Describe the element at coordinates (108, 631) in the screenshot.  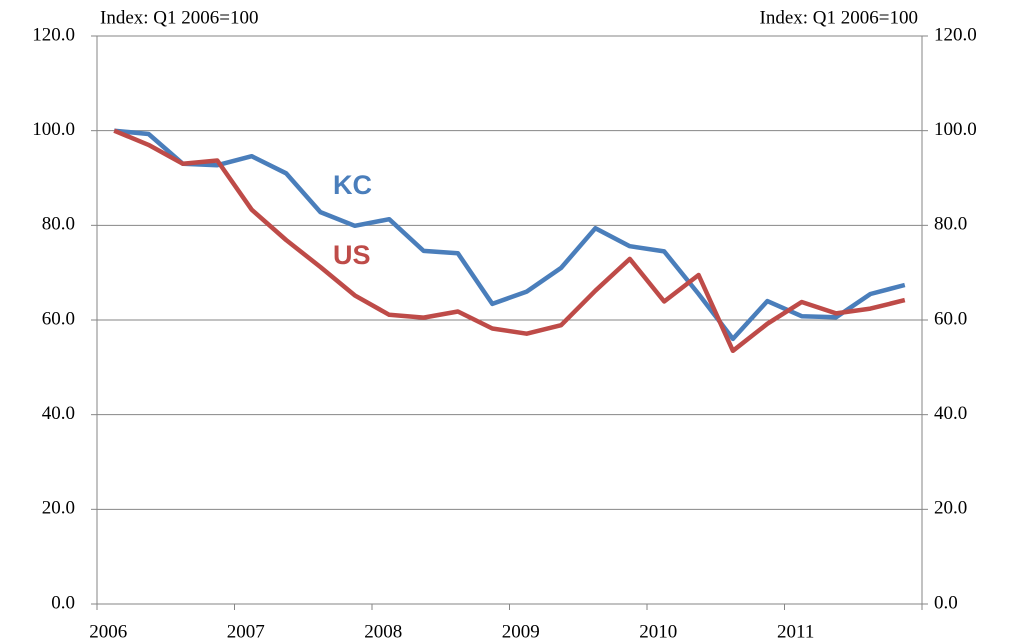
I see `x-tick-label: 2006` at that location.